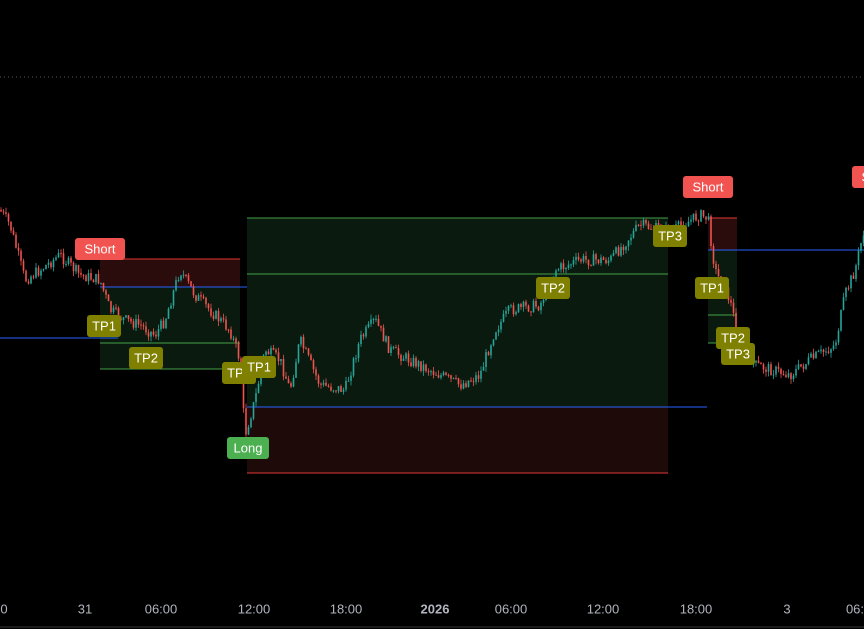 This screenshot has height=629, width=864. I want to click on profit-zone, so click(457, 312).